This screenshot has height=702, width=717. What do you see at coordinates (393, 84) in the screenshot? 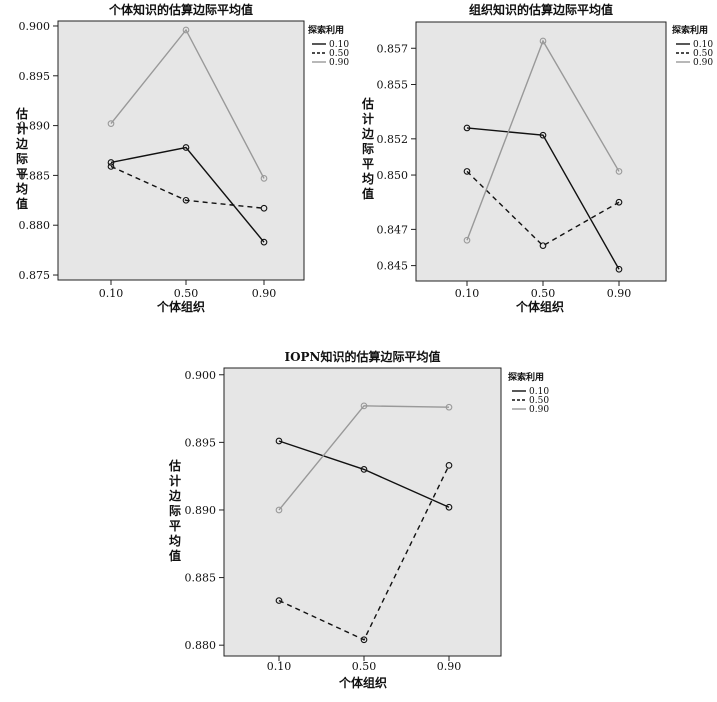
I see `y-tick-label: 0.855` at bounding box center [393, 84].